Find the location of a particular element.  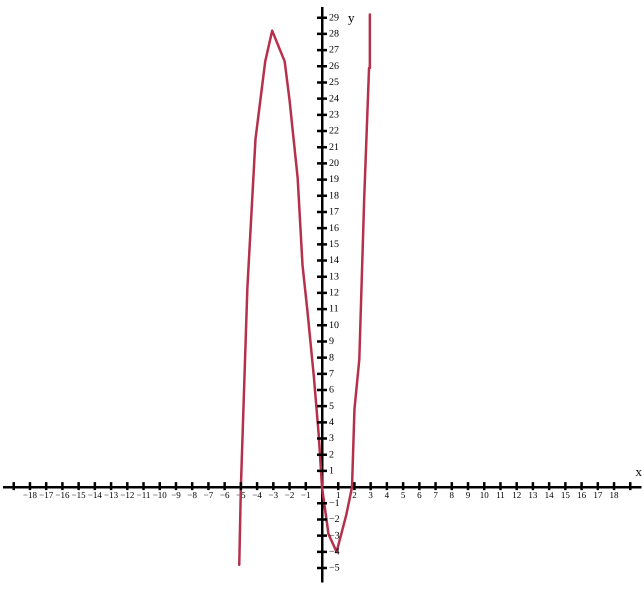

y-tick-label: 26 is located at coordinates (334, 66).